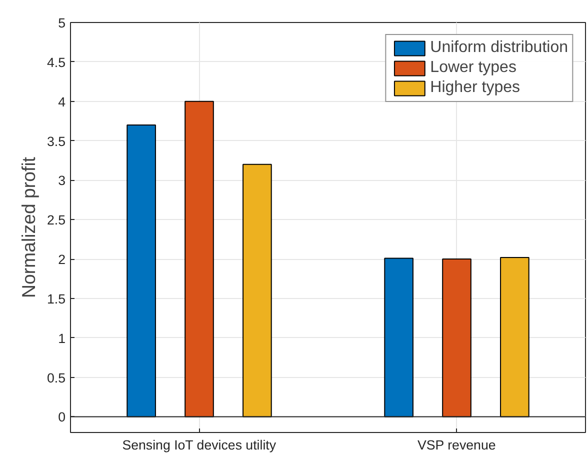 The height and width of the screenshot is (460, 587). Describe the element at coordinates (56, 220) in the screenshot. I see `y-tick-label: 2.5` at that location.